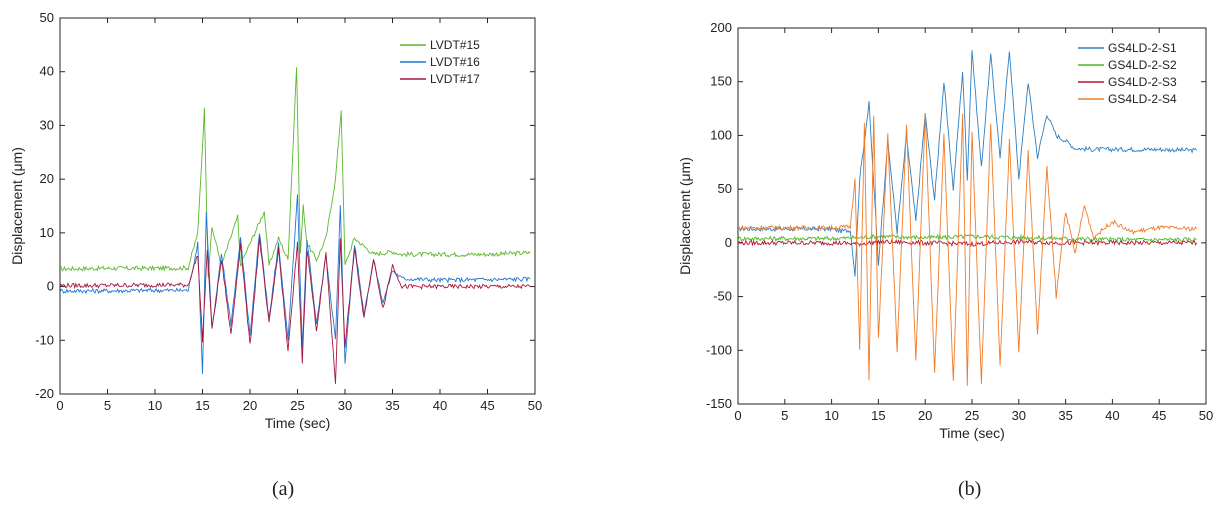  I want to click on y-tick-label: 10, so click(47, 232).